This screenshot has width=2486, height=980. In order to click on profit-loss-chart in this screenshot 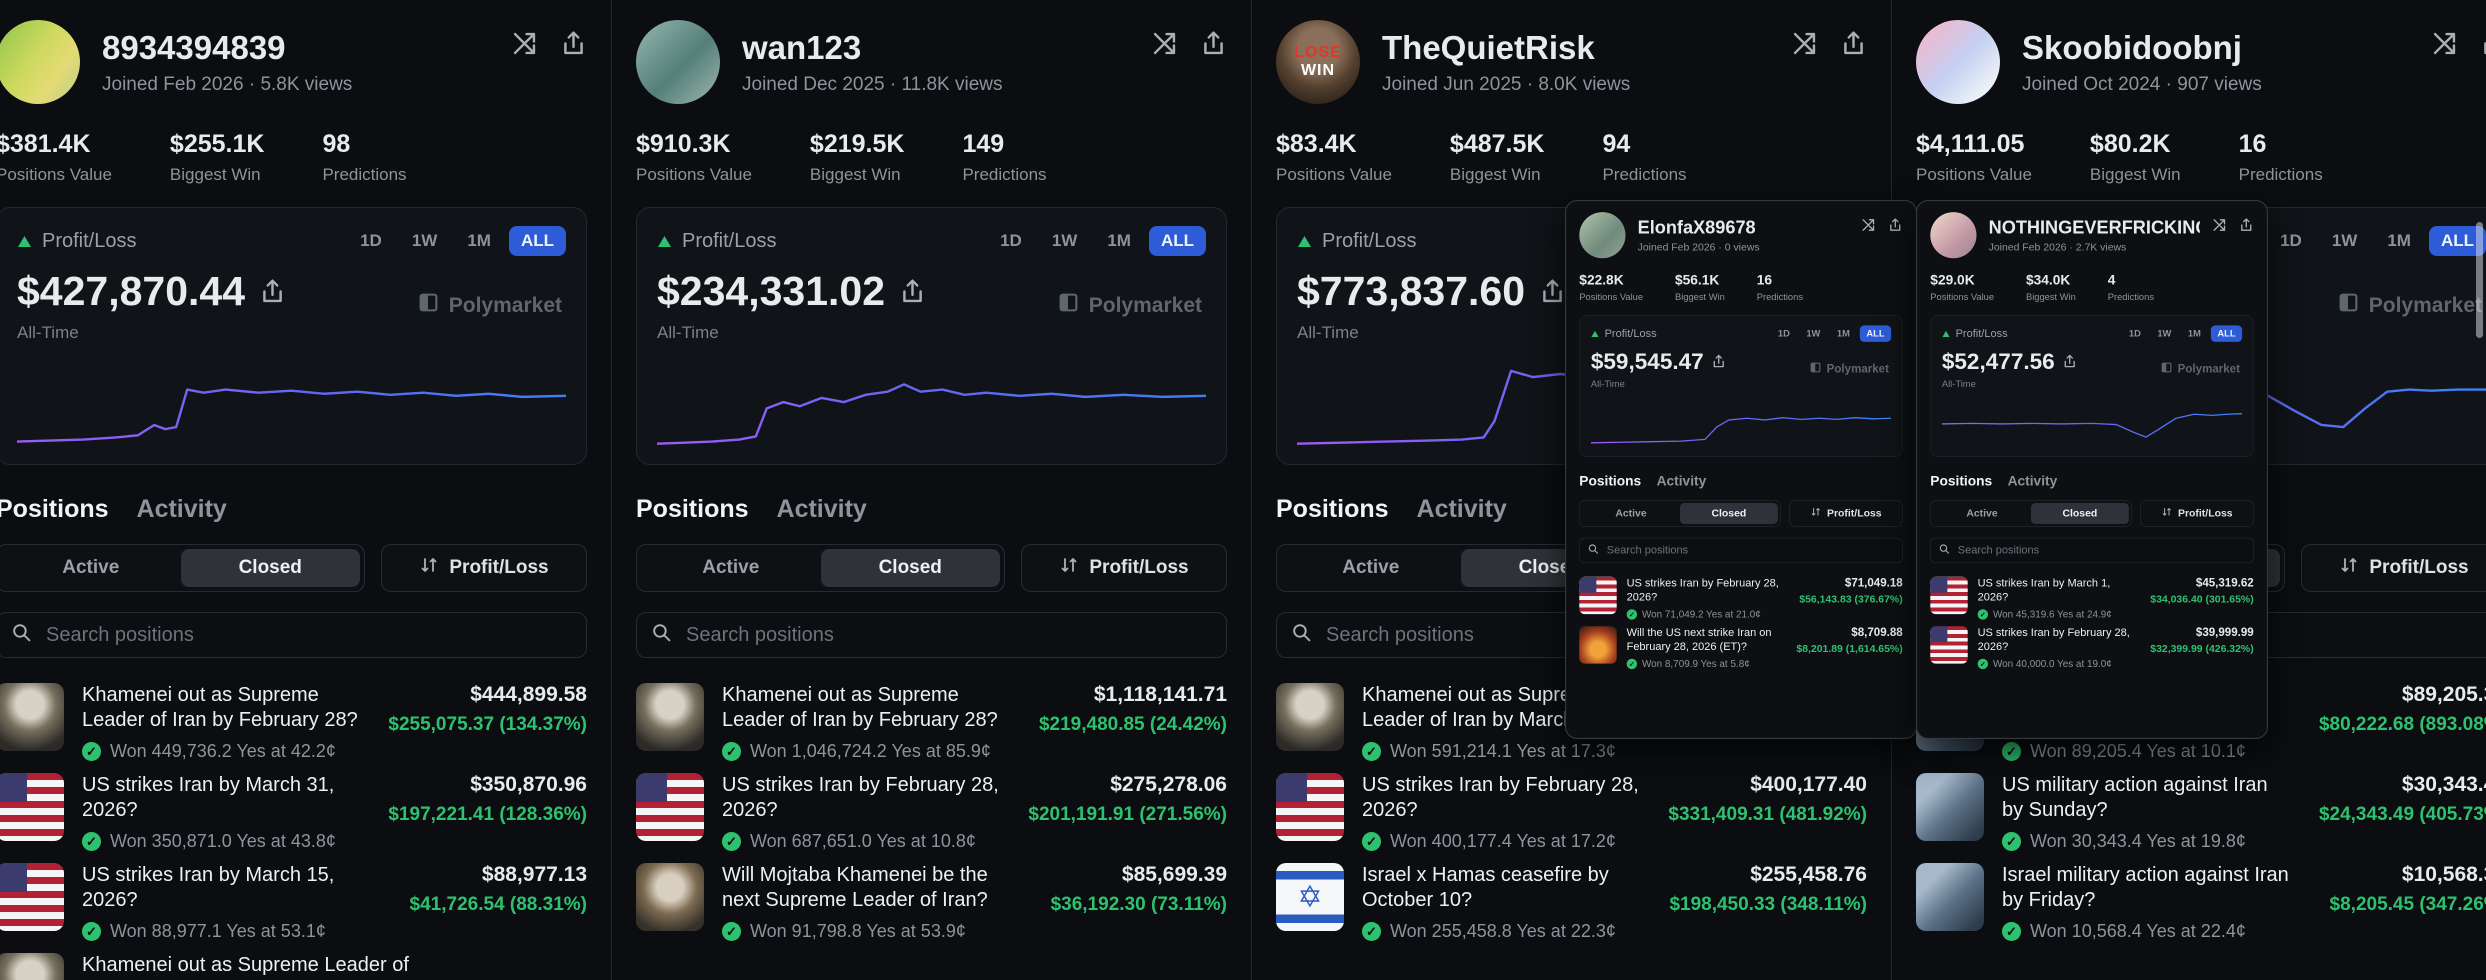, I will do `click(1741, 421)`.